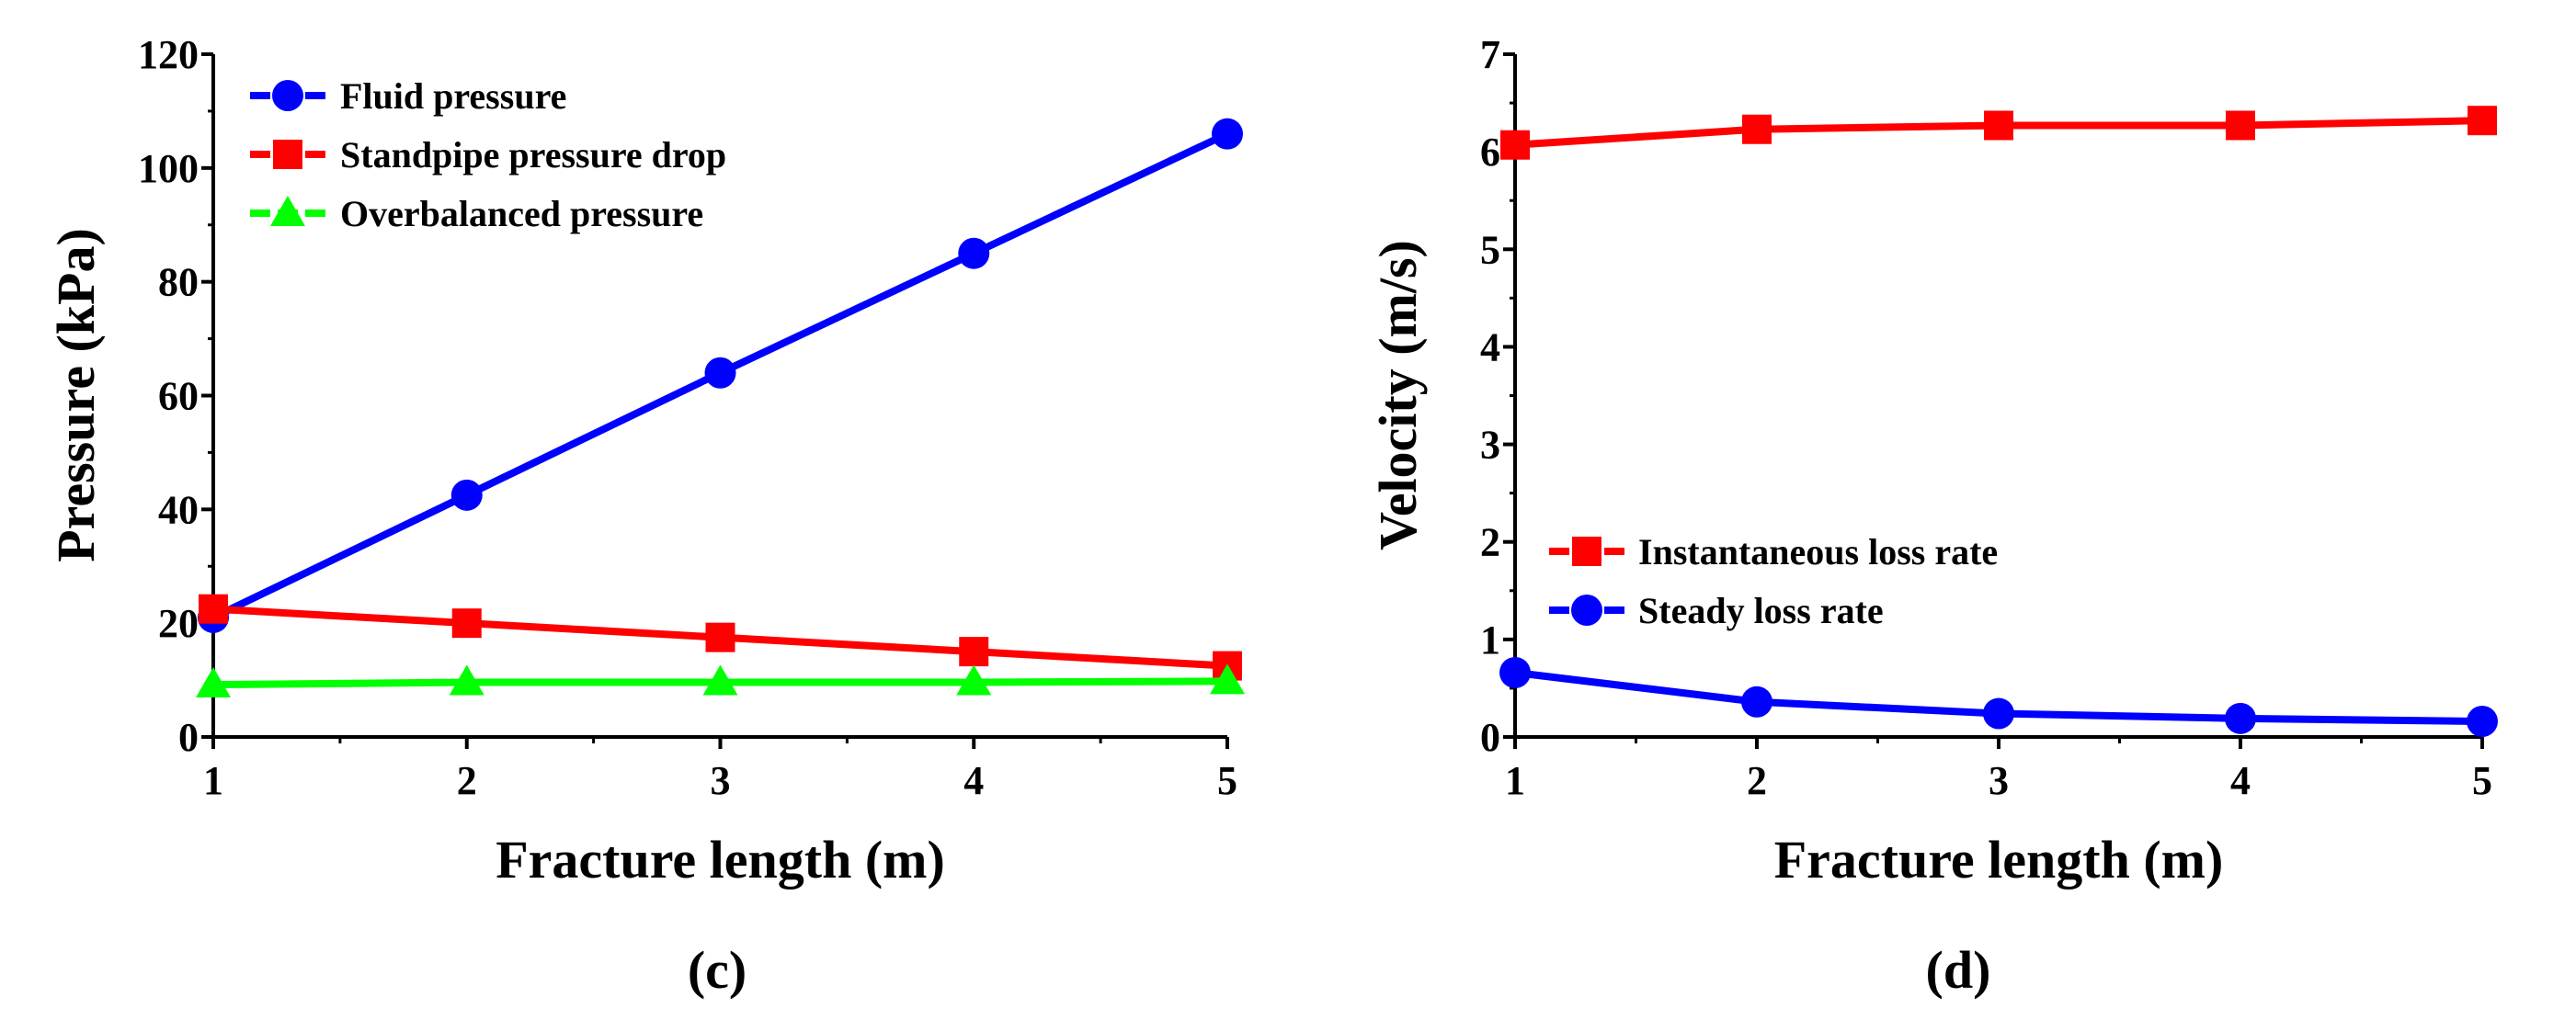 This screenshot has height=1020, width=2576. I want to click on y-tick-label: 80, so click(178, 282).